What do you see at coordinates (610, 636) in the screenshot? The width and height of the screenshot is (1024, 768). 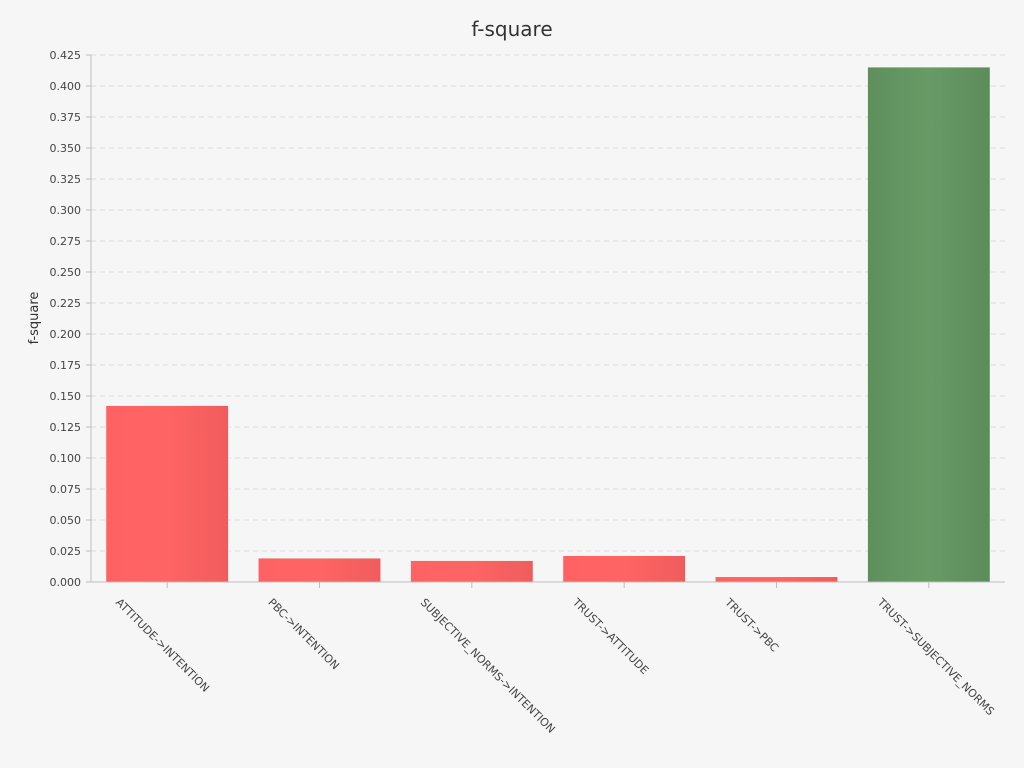 I see `x-tick-label: TRUST->ATTITUDE` at bounding box center [610, 636].